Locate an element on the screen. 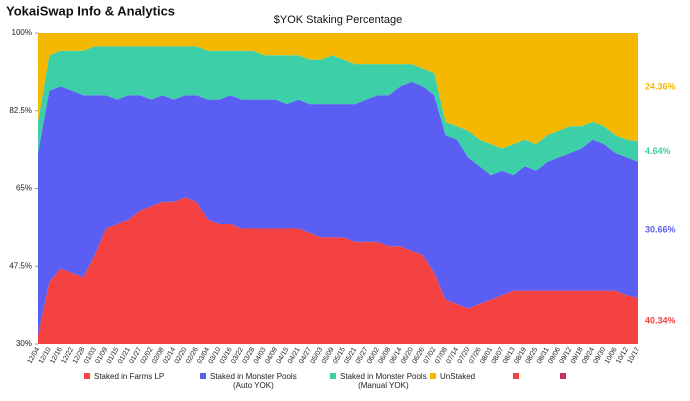 This screenshot has width=690, height=401. y-tick-label: 65% is located at coordinates (24, 188).